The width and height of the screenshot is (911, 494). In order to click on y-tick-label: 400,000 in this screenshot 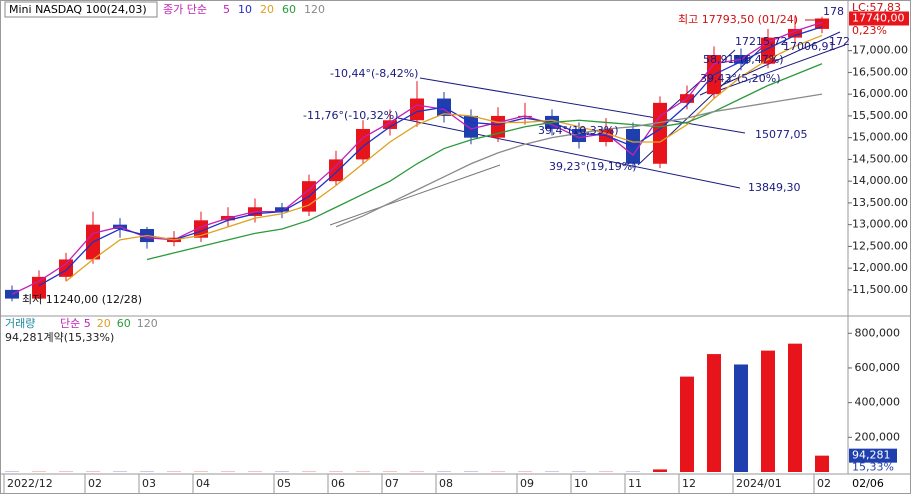, I will do `click(878, 402)`.